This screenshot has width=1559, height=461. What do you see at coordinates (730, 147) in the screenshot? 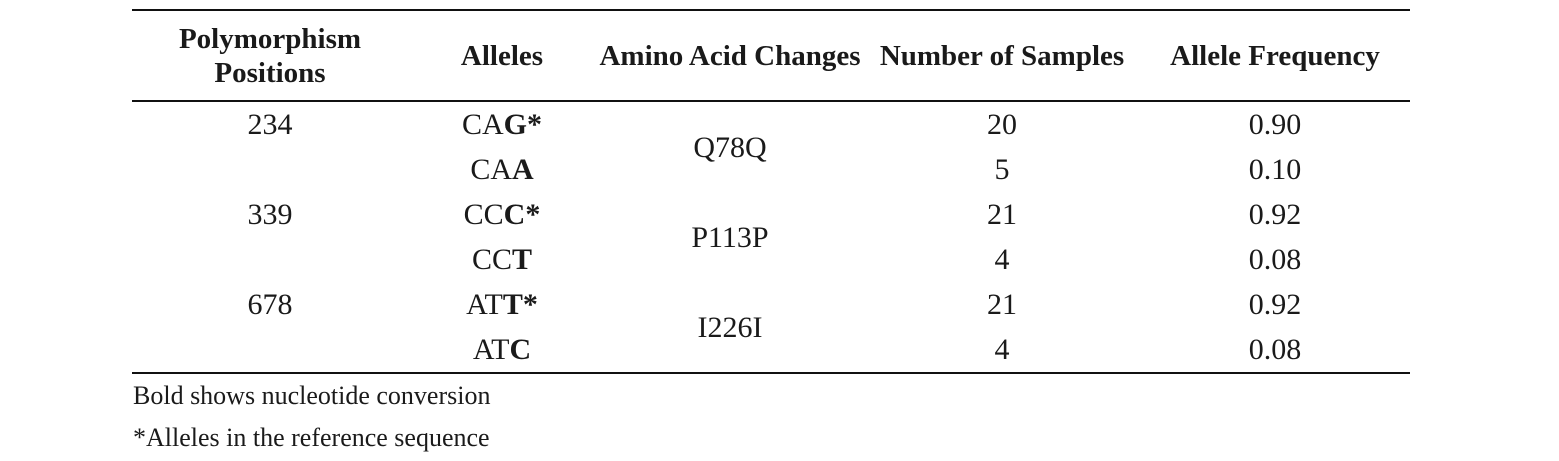
I see `amino-acid-cell: Q78Q` at bounding box center [730, 147].